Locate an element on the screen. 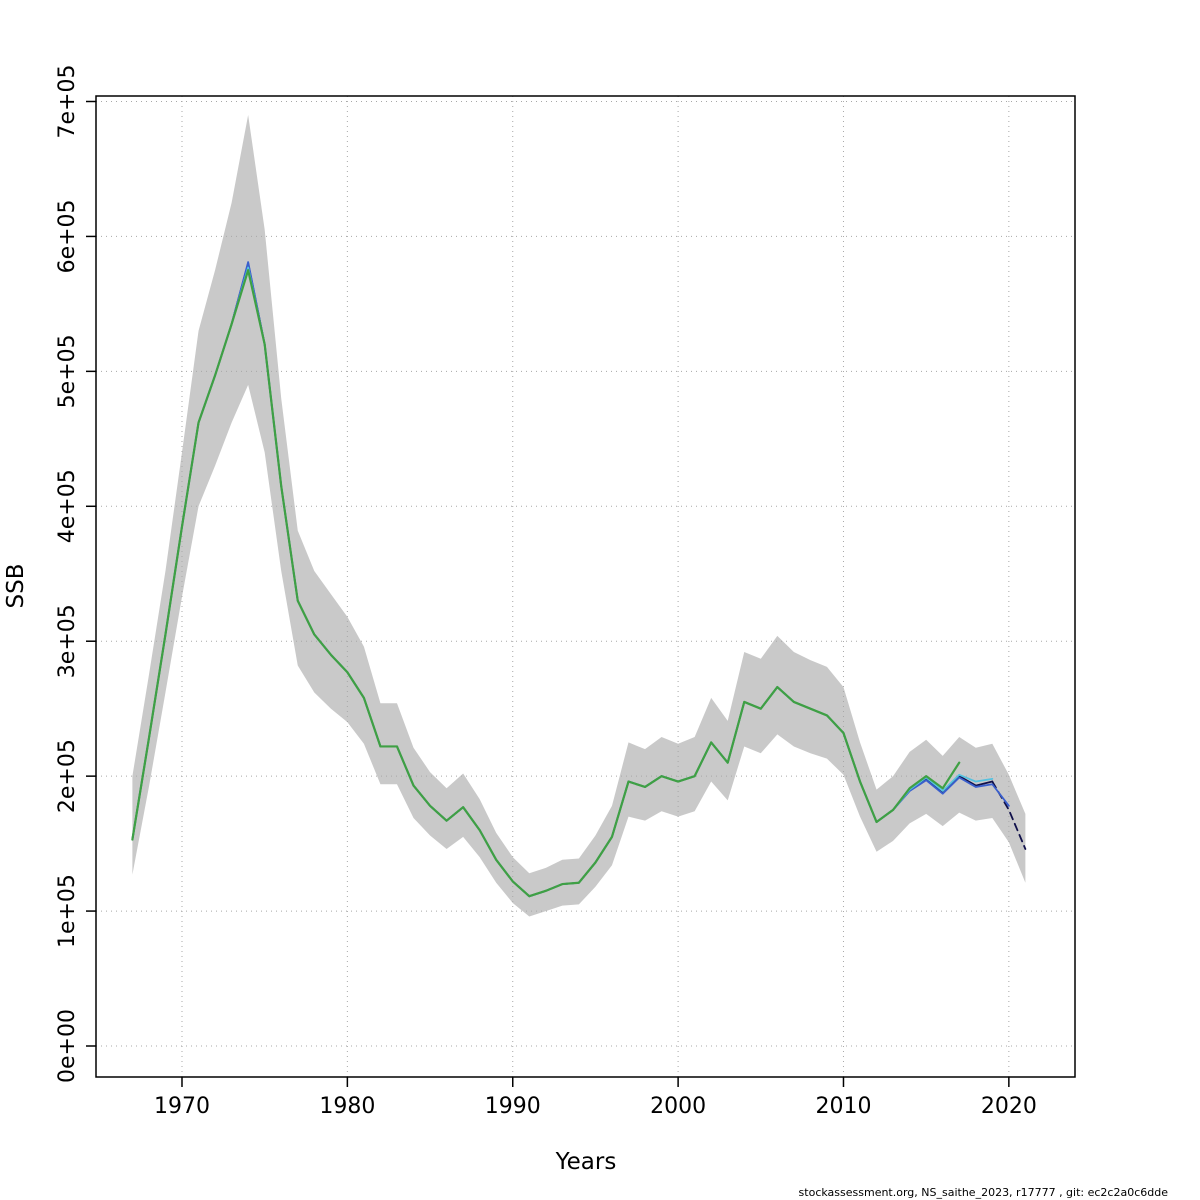  x-axis-title: Years is located at coordinates (586, 1162).